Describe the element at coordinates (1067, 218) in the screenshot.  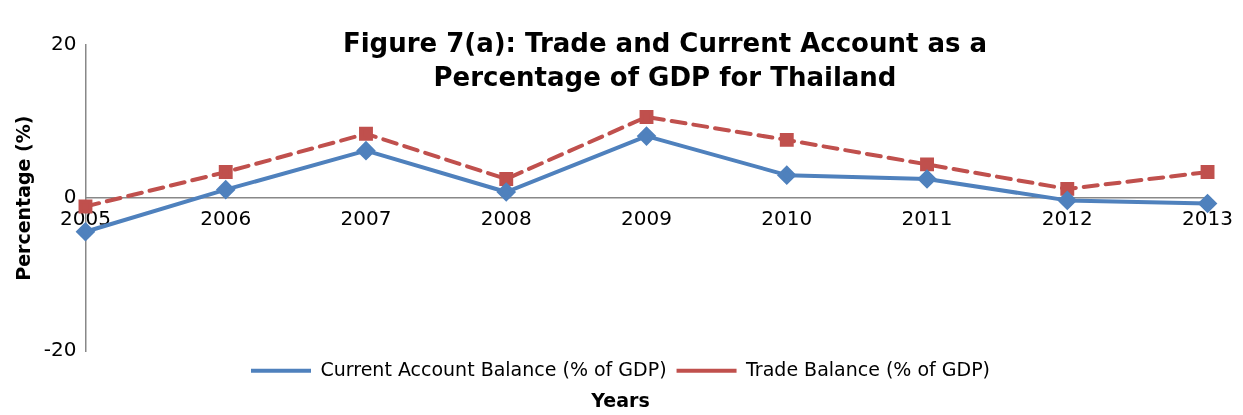
I see `x-tick-label: 2012` at that location.